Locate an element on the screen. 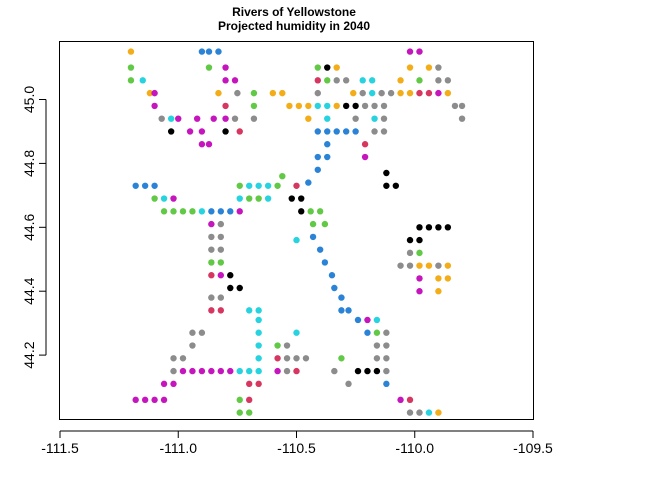 The width and height of the screenshot is (672, 480). x-tick-label: -111.5 is located at coordinates (60, 448).